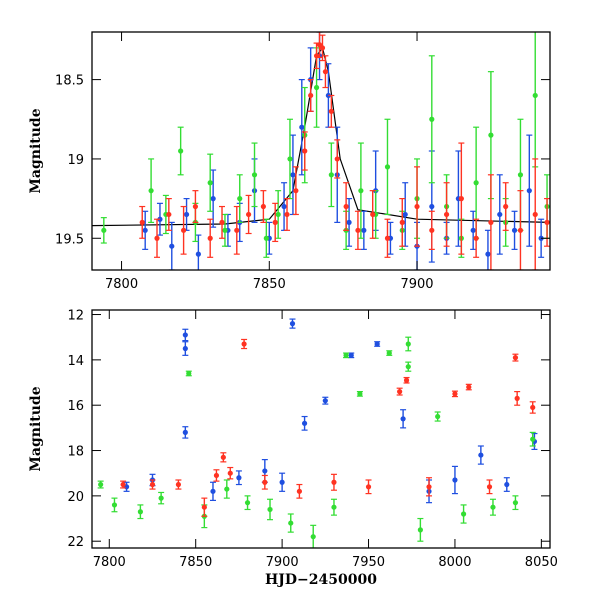  Describe the element at coordinates (109, 562) in the screenshot. I see `x-tick-label: 7800` at that location.